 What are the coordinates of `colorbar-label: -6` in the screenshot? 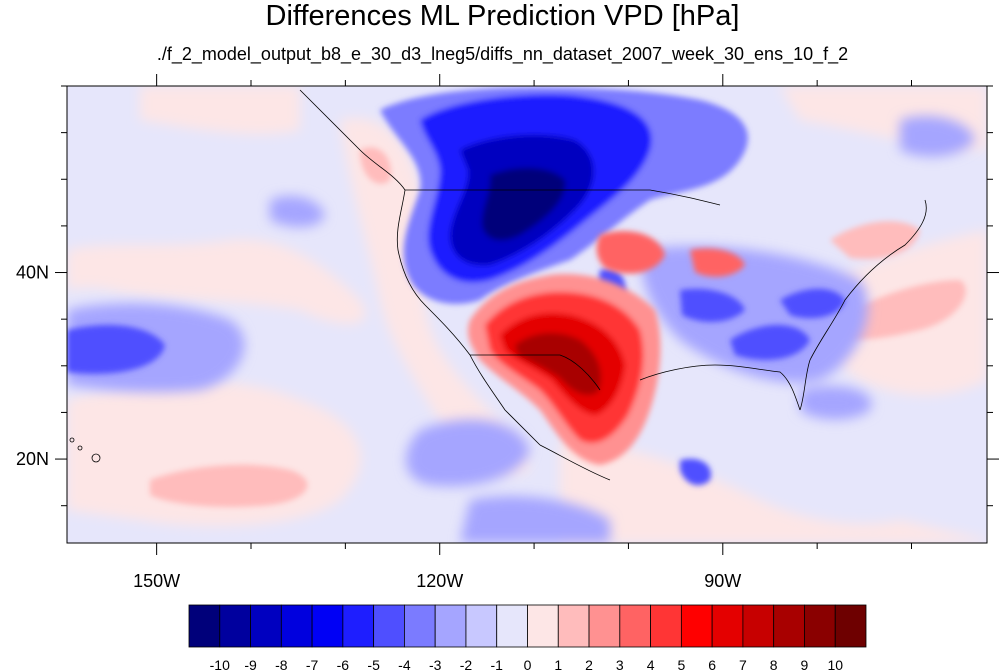 It's located at (343, 664).